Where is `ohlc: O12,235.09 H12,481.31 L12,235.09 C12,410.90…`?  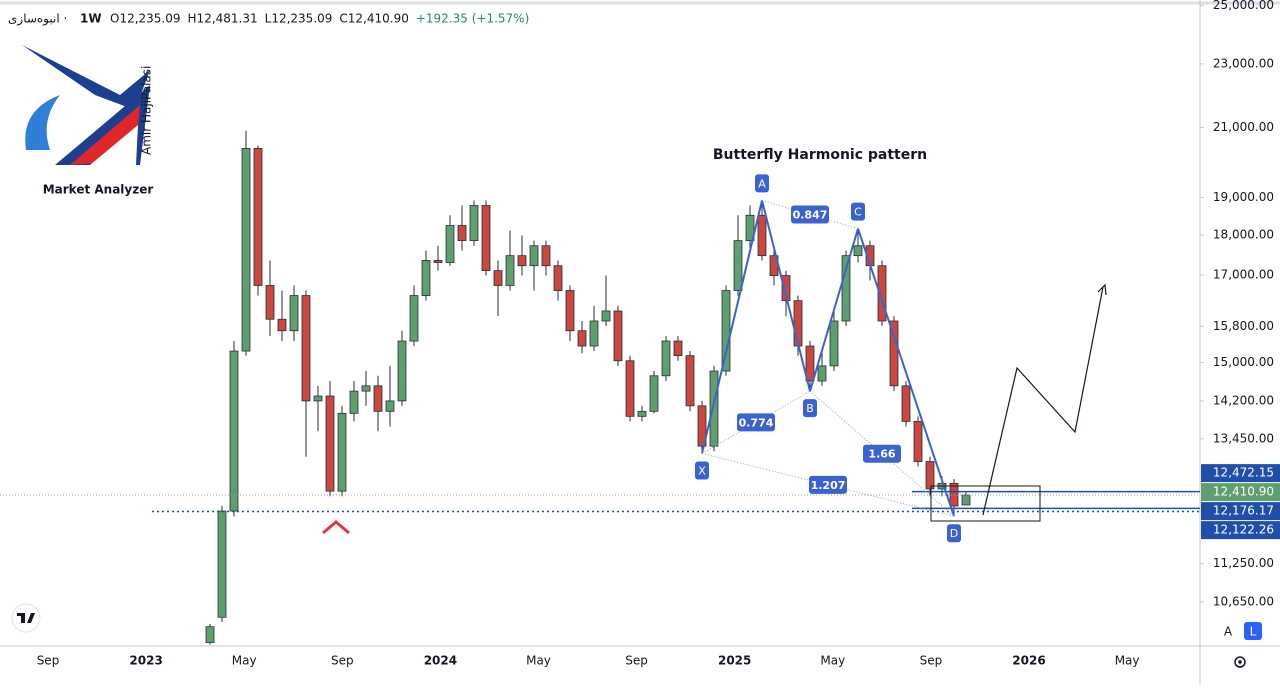 ohlc: O12,235.09 H12,481.31 L12,235.09 C12,410.90… is located at coordinates (319, 19).